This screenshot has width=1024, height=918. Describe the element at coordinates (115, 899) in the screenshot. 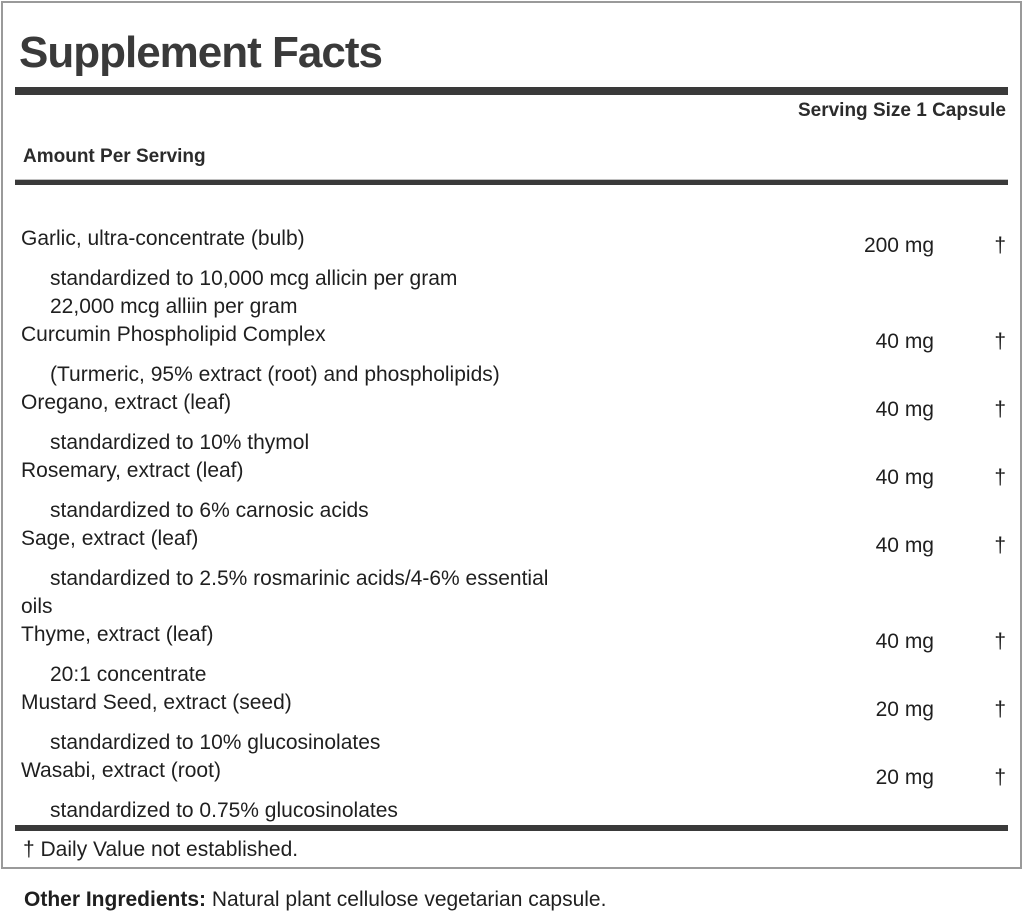

I see `other-ingredients-label: Other Ingredients:` at that location.